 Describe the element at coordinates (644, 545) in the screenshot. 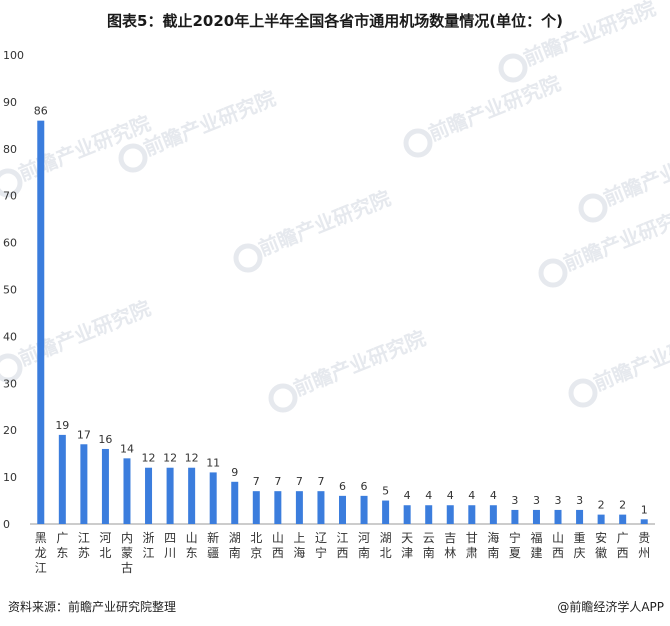

I see `category-label: 贵州` at that location.